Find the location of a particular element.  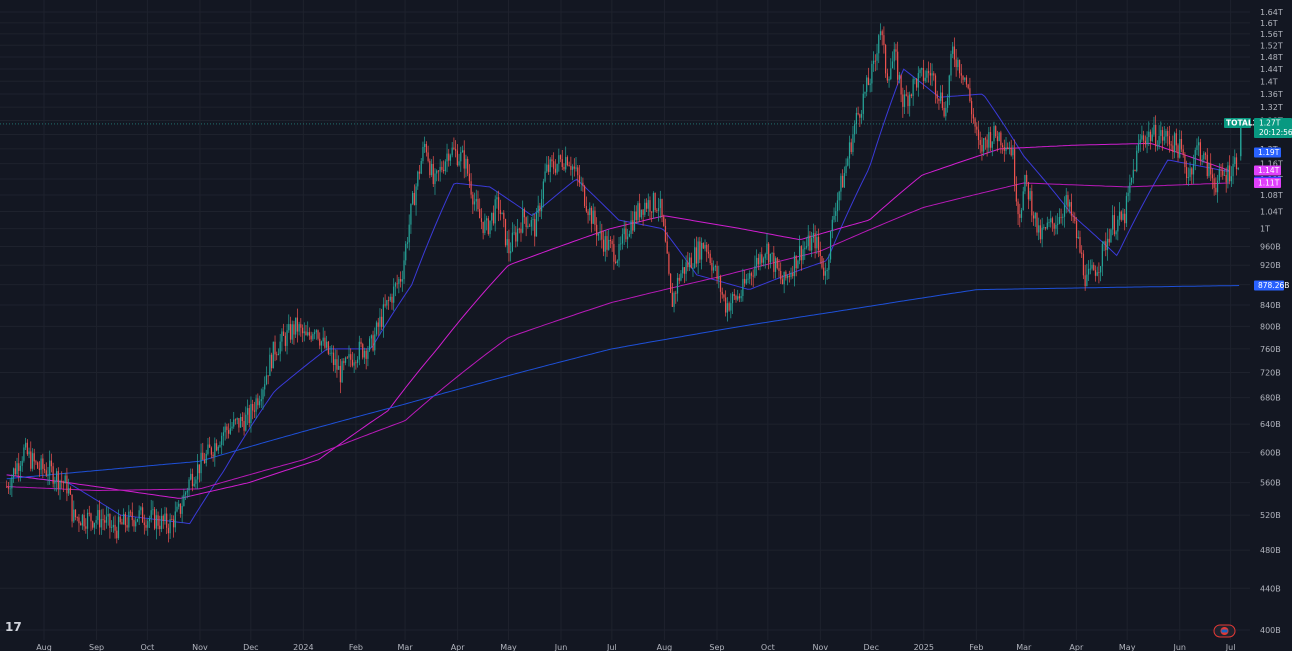

last-price-value: 1.27T is located at coordinates (1270, 122).